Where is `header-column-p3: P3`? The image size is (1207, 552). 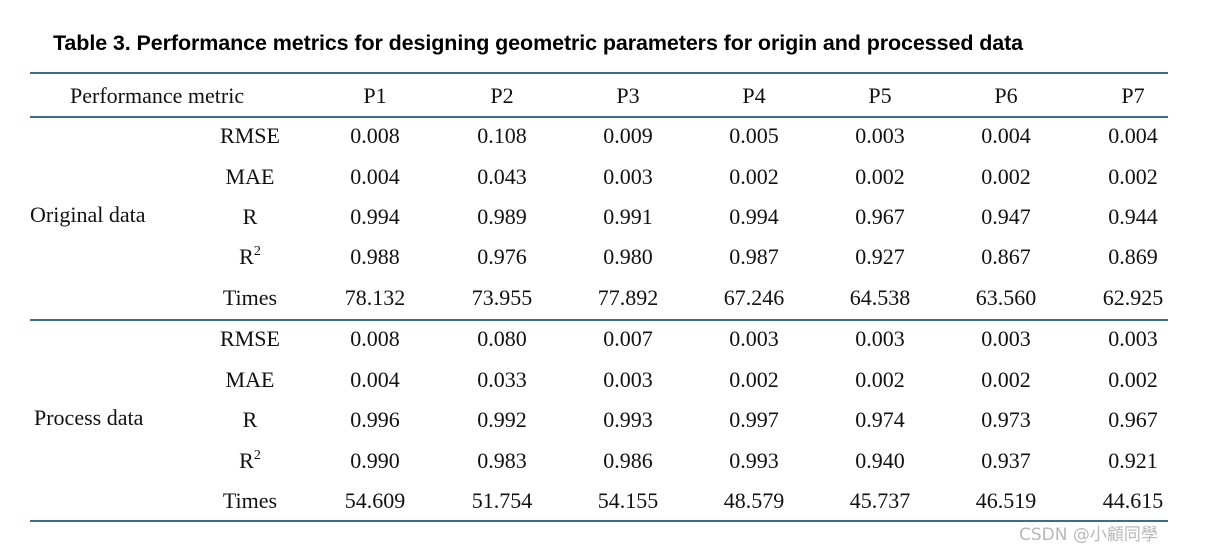
header-column-p3: P3 is located at coordinates (628, 95).